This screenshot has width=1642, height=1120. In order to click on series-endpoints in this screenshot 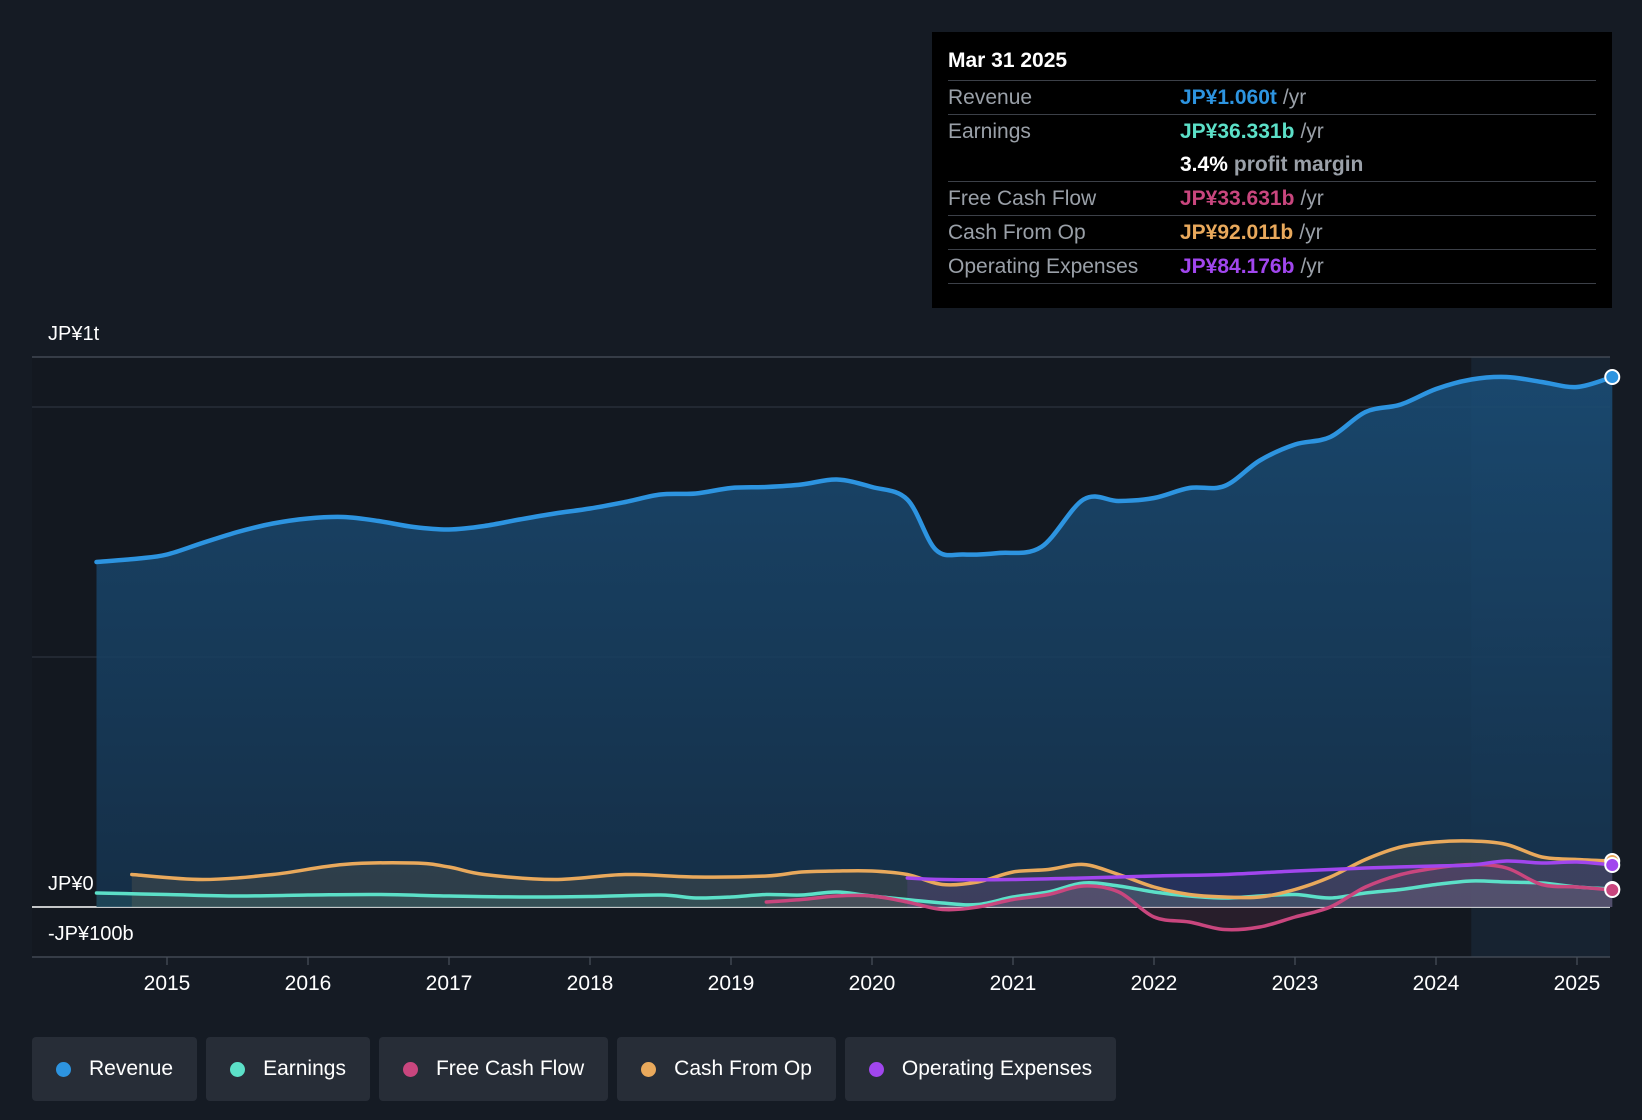, I will do `click(1612, 633)`.